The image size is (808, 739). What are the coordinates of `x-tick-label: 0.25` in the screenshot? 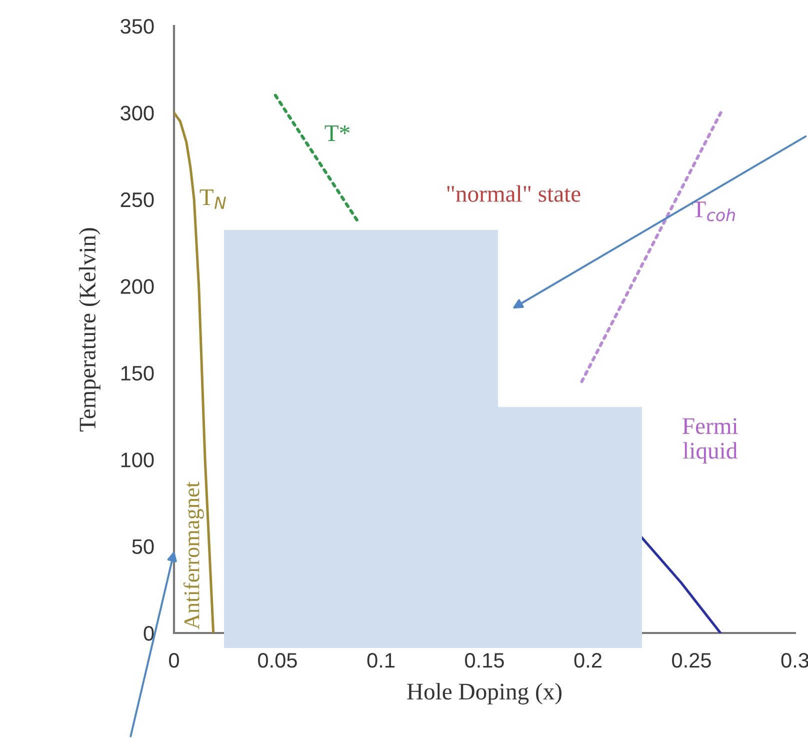 It's located at (691, 660).